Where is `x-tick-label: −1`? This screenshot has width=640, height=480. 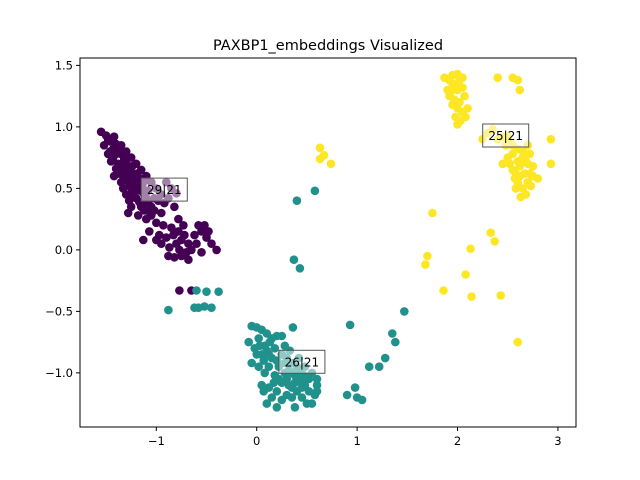
x-tick-label: −1 is located at coordinates (156, 441).